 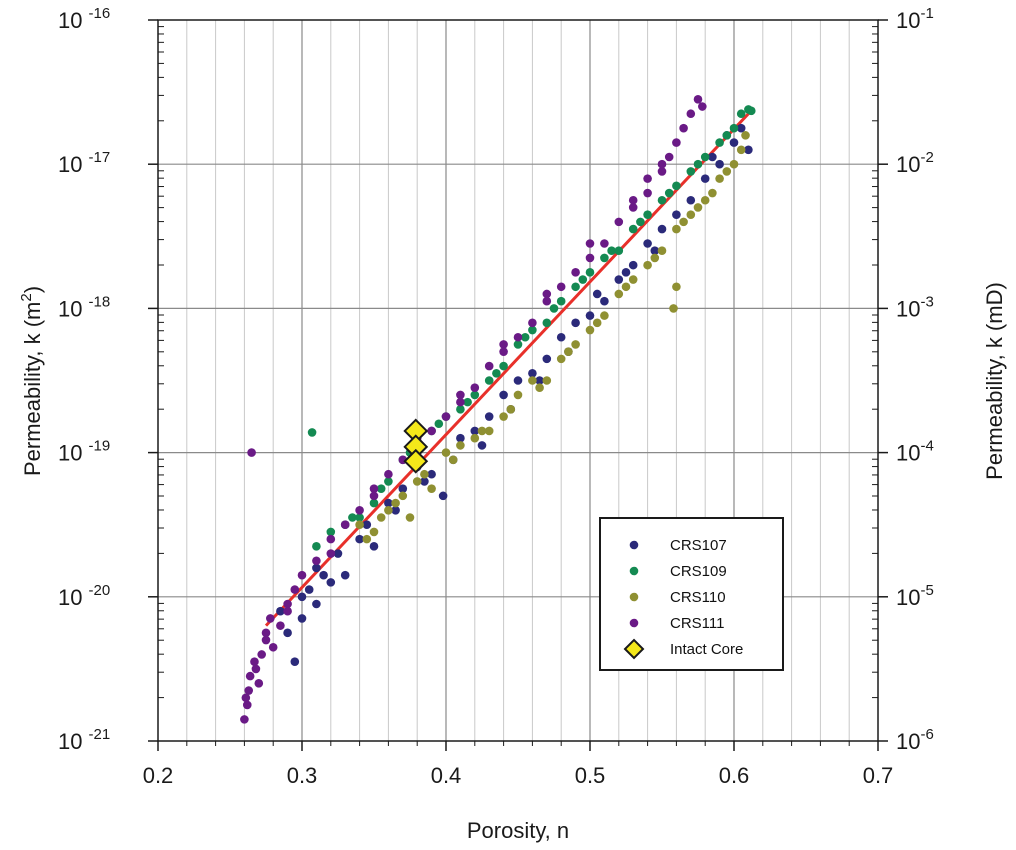 I want to click on y-tick-label-left: 10 -17, so click(x=84, y=163).